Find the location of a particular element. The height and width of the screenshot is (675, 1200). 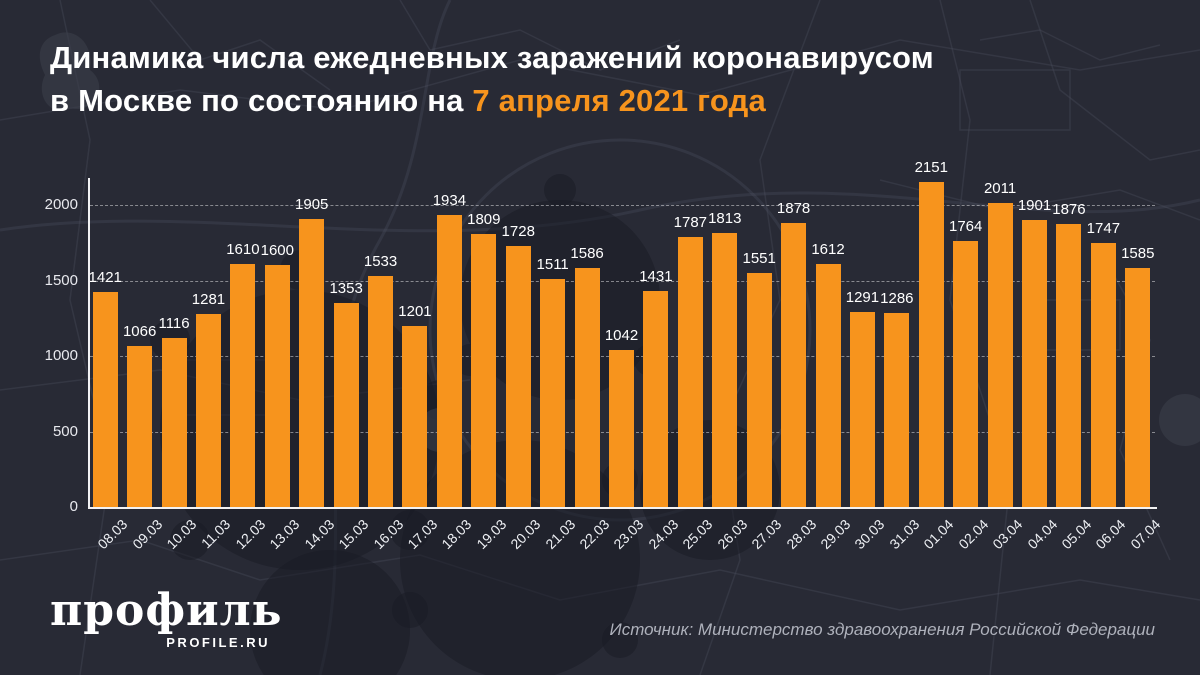

bar-23.03 is located at coordinates (621, 428).